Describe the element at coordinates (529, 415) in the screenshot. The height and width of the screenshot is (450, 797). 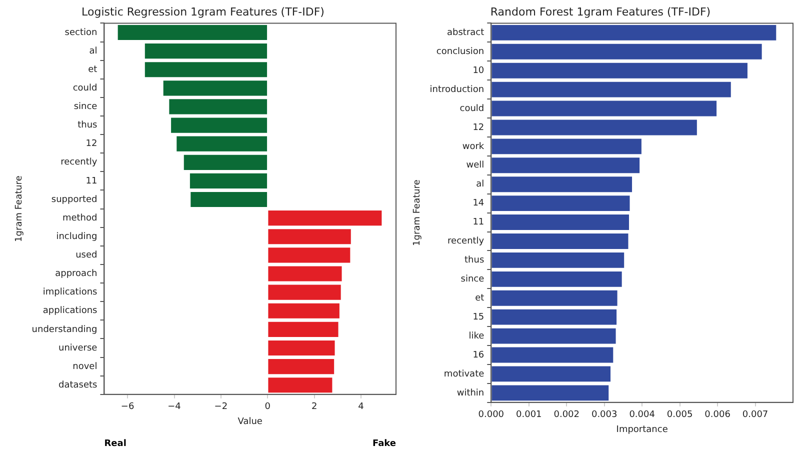
I see `x-tick-label: 0.001` at that location.